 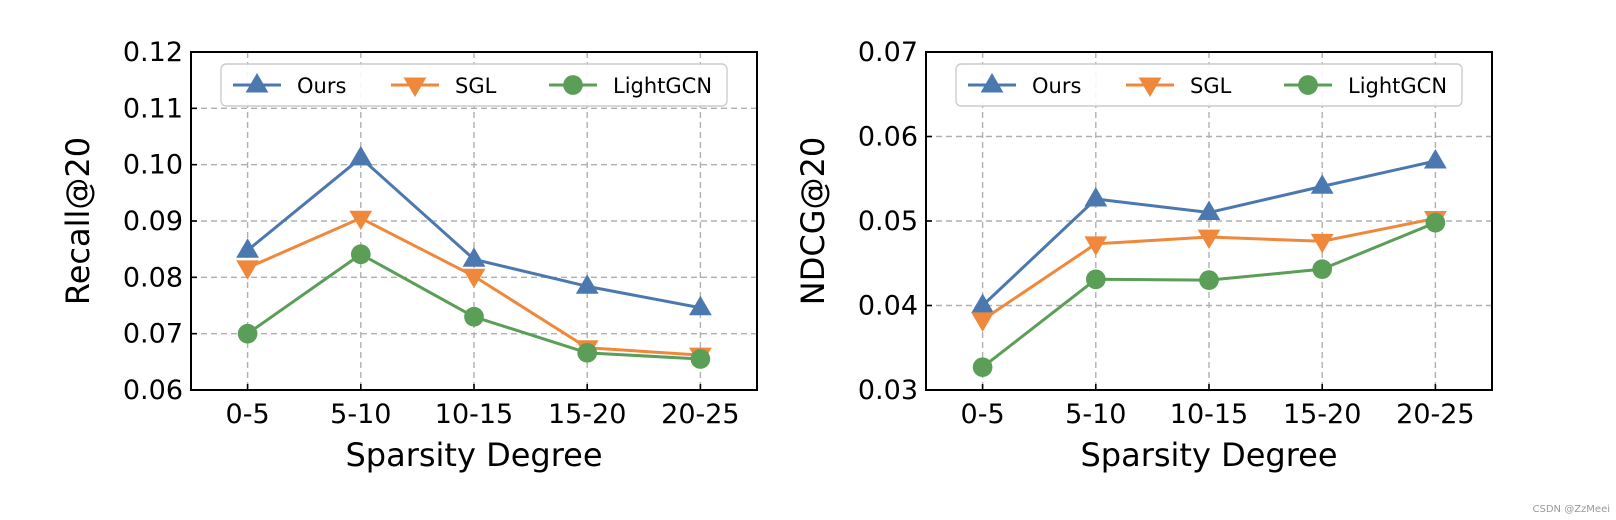 I want to click on y-tick-label: 0.09, so click(x=153, y=221).